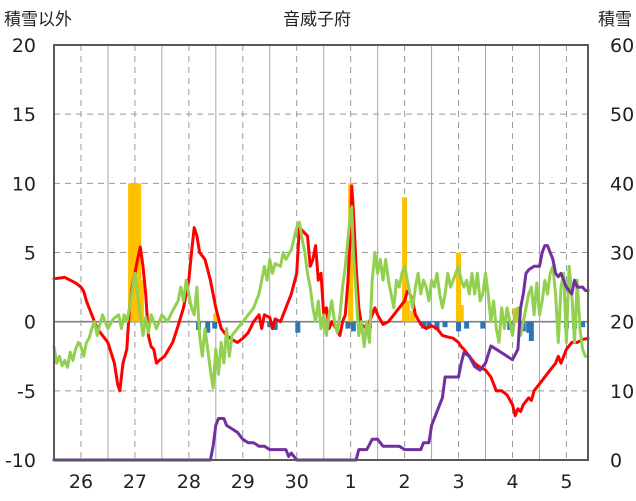 Image resolution: width=636 pixels, height=501 pixels. Describe the element at coordinates (81, 482) in the screenshot. I see `x-tick-label: 26` at that location.